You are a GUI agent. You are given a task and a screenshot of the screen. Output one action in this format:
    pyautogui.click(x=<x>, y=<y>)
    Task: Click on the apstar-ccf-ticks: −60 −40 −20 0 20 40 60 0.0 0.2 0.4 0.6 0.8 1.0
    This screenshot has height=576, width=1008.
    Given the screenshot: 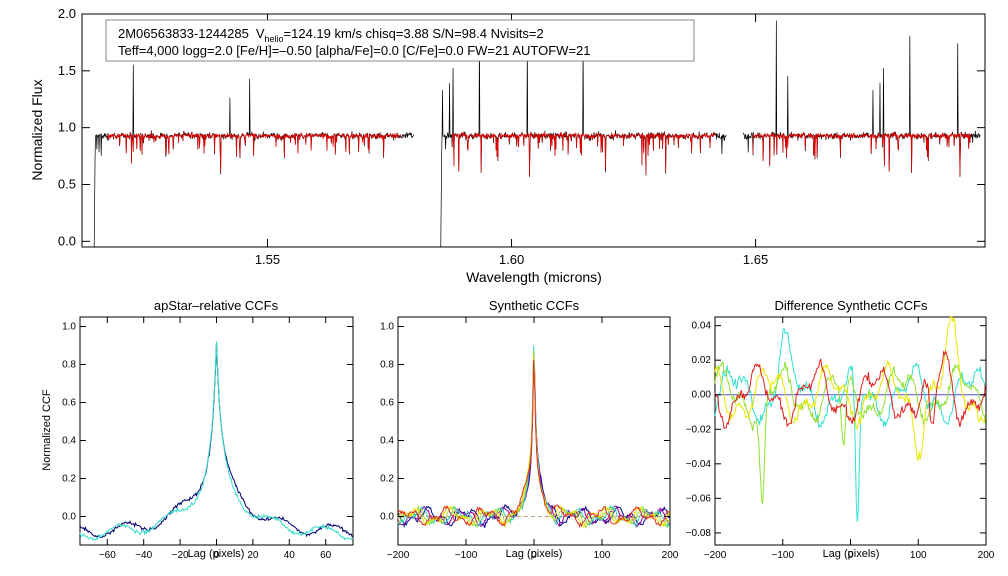 What is the action you would take?
    pyautogui.click(x=207, y=439)
    